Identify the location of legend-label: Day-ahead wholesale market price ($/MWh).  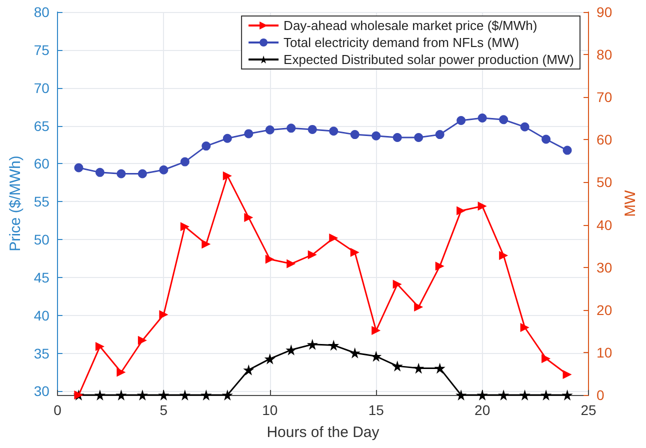
(411, 25).